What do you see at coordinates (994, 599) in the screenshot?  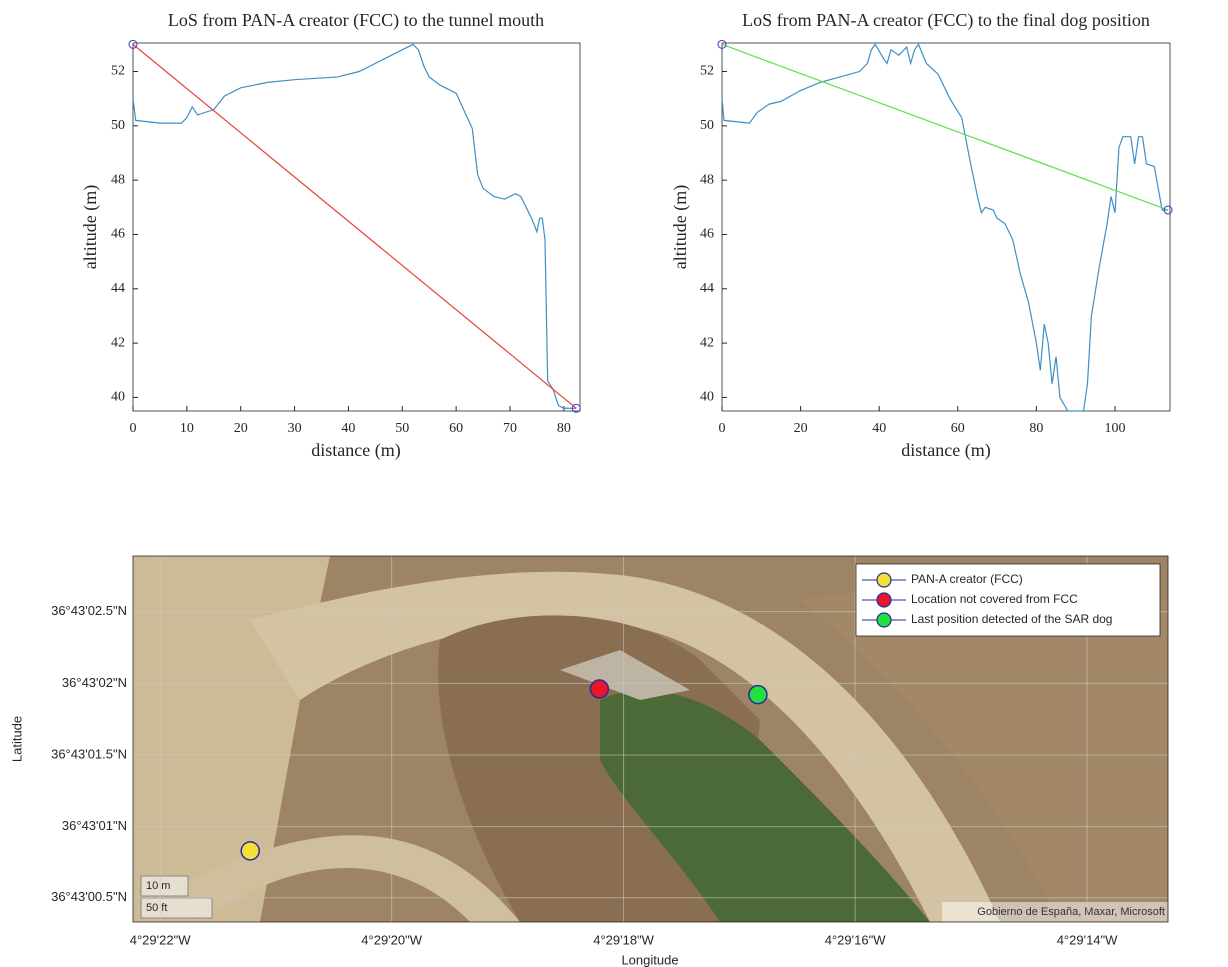 I see `legend-label: Location not covered from FCC` at bounding box center [994, 599].